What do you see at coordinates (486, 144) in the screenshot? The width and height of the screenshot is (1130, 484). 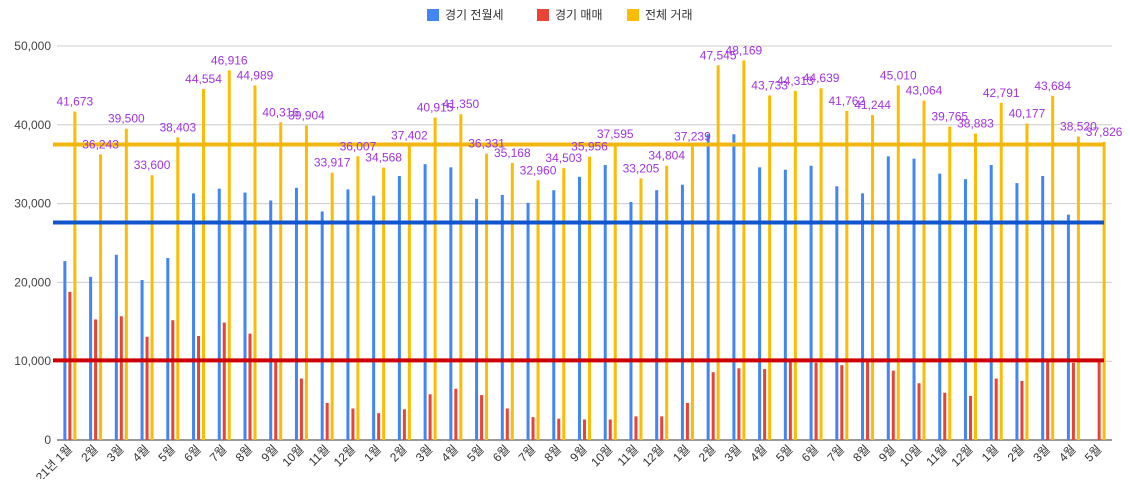 I see `data-label: 36,331` at bounding box center [486, 144].